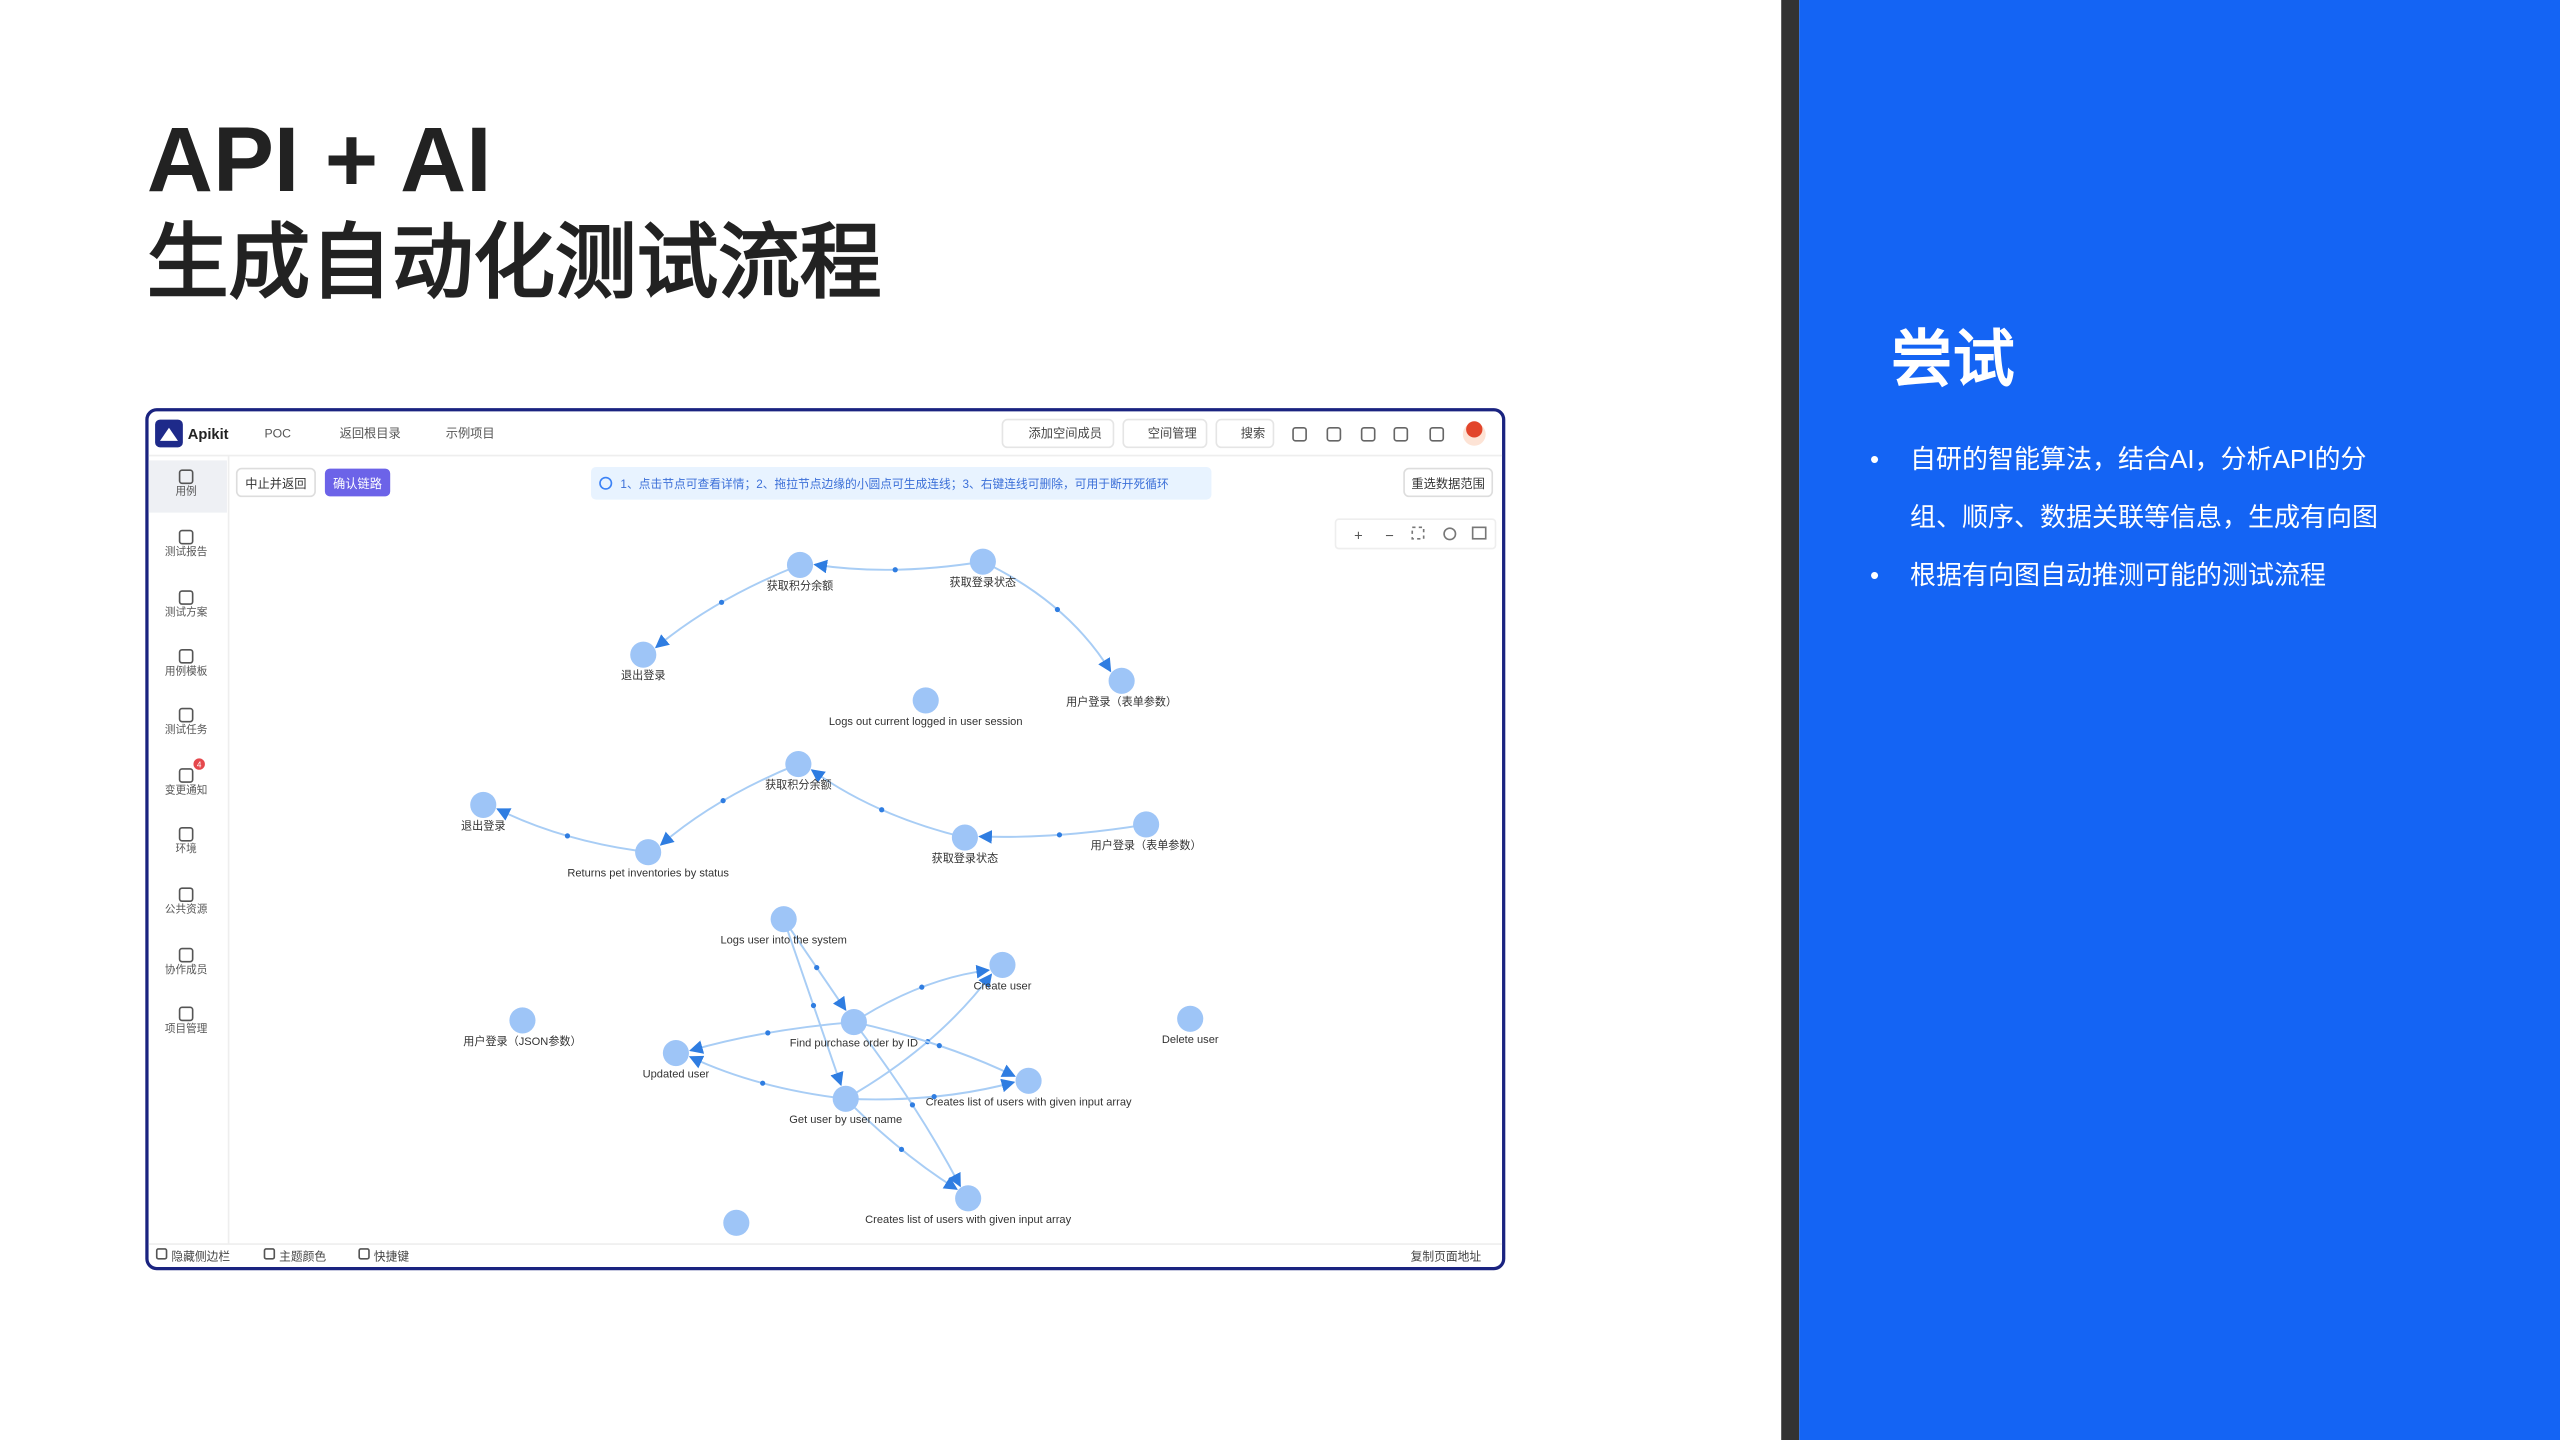  What do you see at coordinates (1389, 536) in the screenshot?
I see `zoom-out: −` at bounding box center [1389, 536].